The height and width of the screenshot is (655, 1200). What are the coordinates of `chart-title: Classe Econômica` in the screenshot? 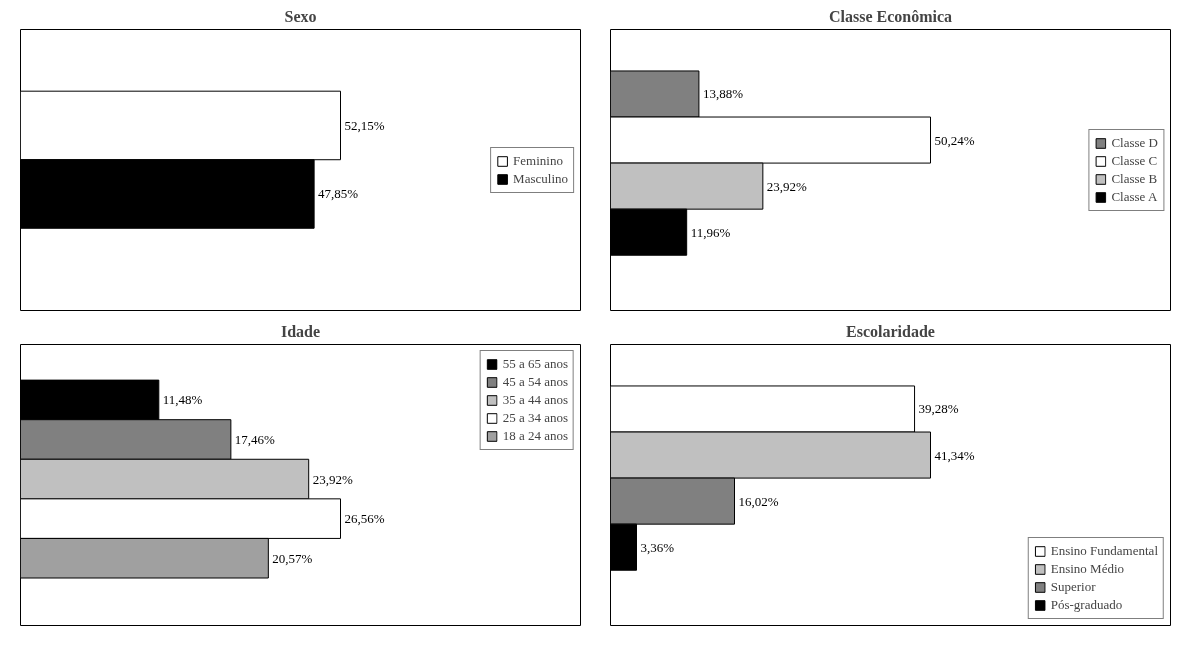 It's located at (890, 16).